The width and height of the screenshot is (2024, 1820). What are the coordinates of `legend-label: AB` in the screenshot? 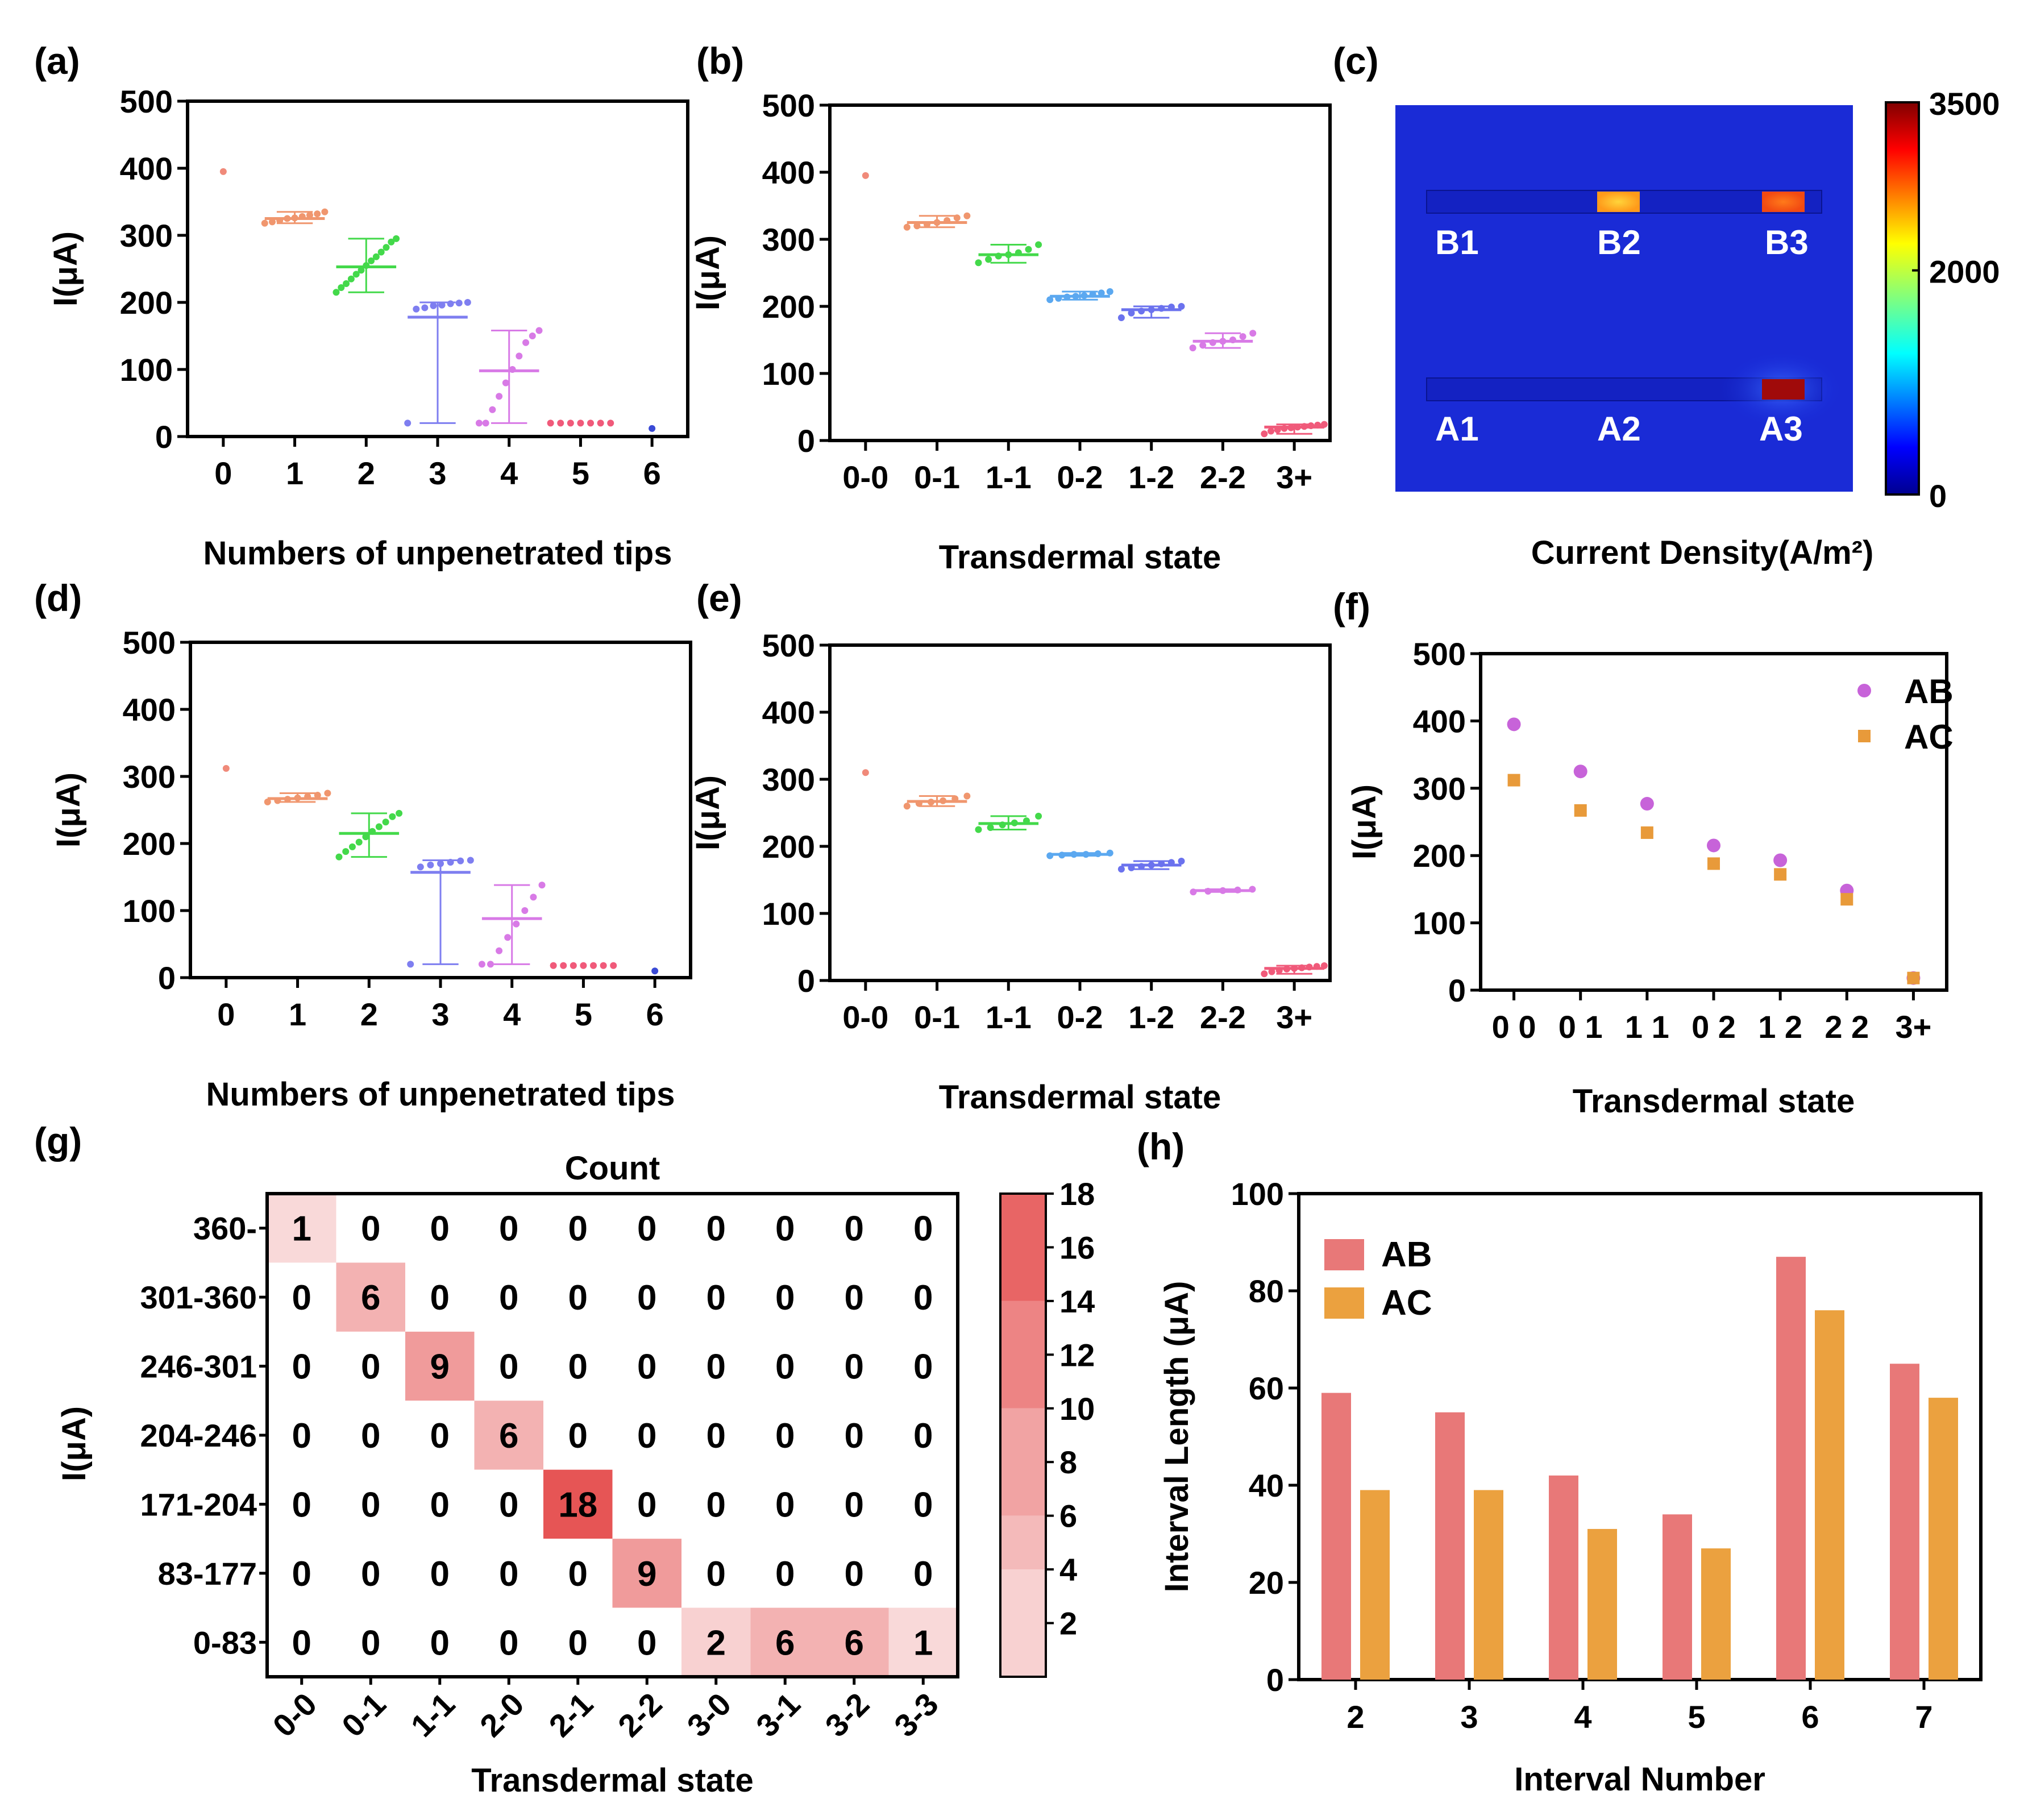 It's located at (1929, 691).